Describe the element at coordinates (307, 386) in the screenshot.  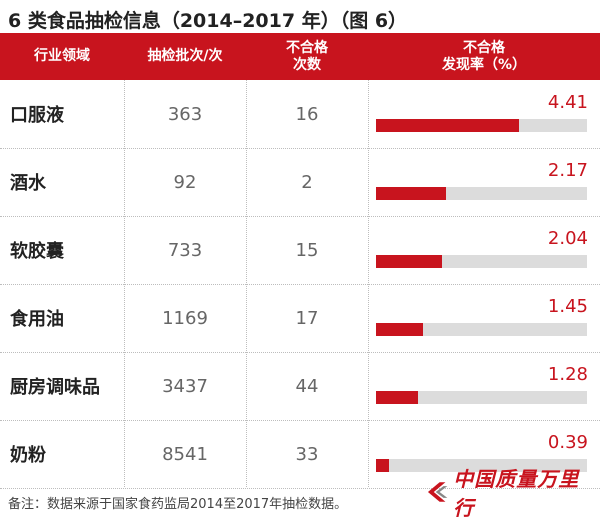
I see `failed-count-value: 44` at that location.